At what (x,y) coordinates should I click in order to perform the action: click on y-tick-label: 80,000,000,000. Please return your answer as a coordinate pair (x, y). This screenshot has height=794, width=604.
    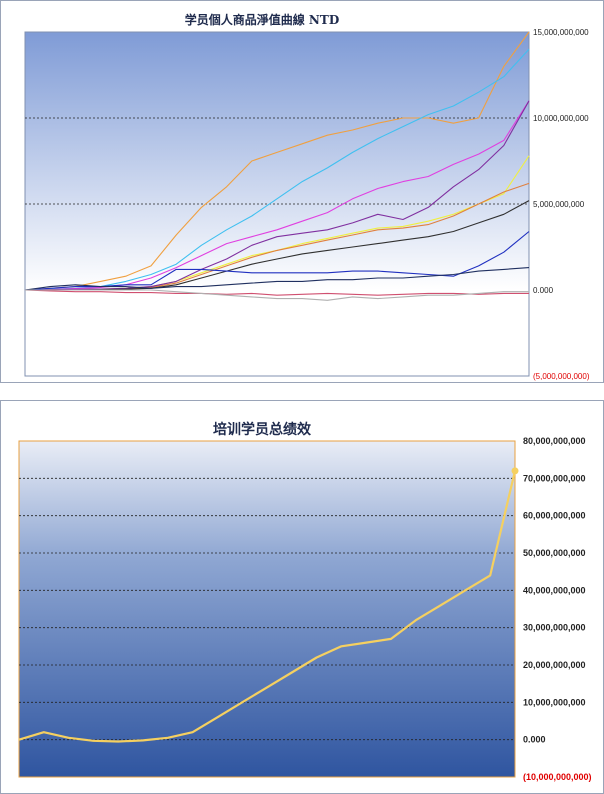
    Looking at the image, I should click on (554, 441).